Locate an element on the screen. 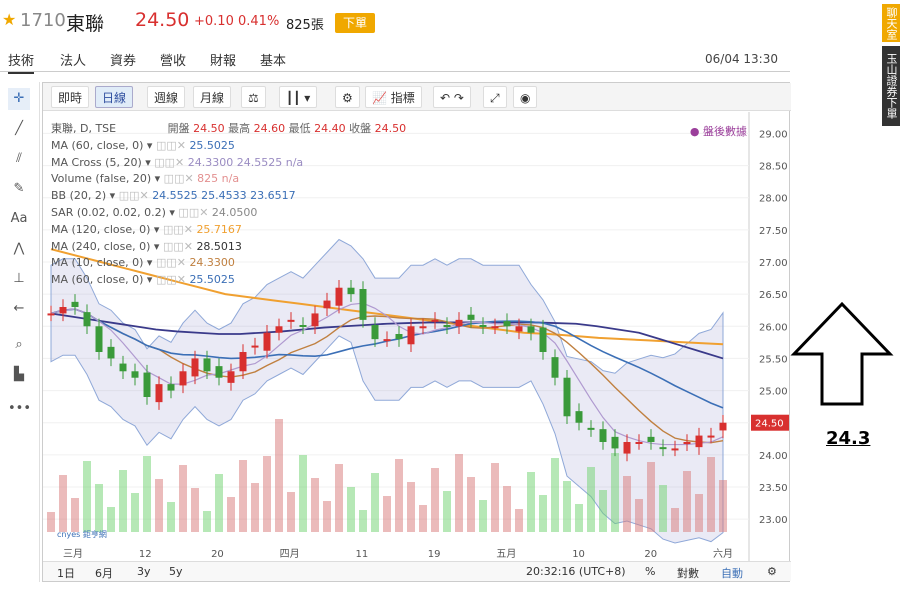 The height and width of the screenshot is (600, 900). price-tick-label: 27.00 is located at coordinates (773, 263).